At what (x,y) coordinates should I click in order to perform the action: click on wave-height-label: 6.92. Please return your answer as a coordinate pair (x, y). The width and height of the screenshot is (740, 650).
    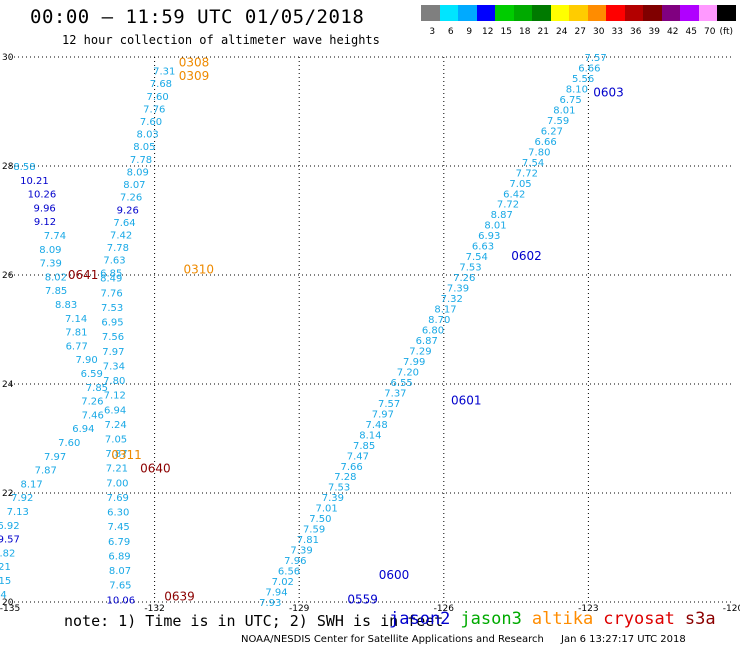
    Looking at the image, I should click on (10, 526).